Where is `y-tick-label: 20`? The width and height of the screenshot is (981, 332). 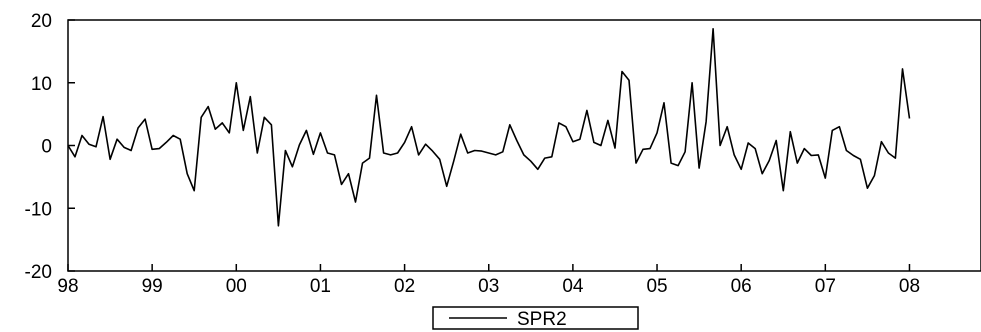 y-tick-label: 20 is located at coordinates (41, 21).